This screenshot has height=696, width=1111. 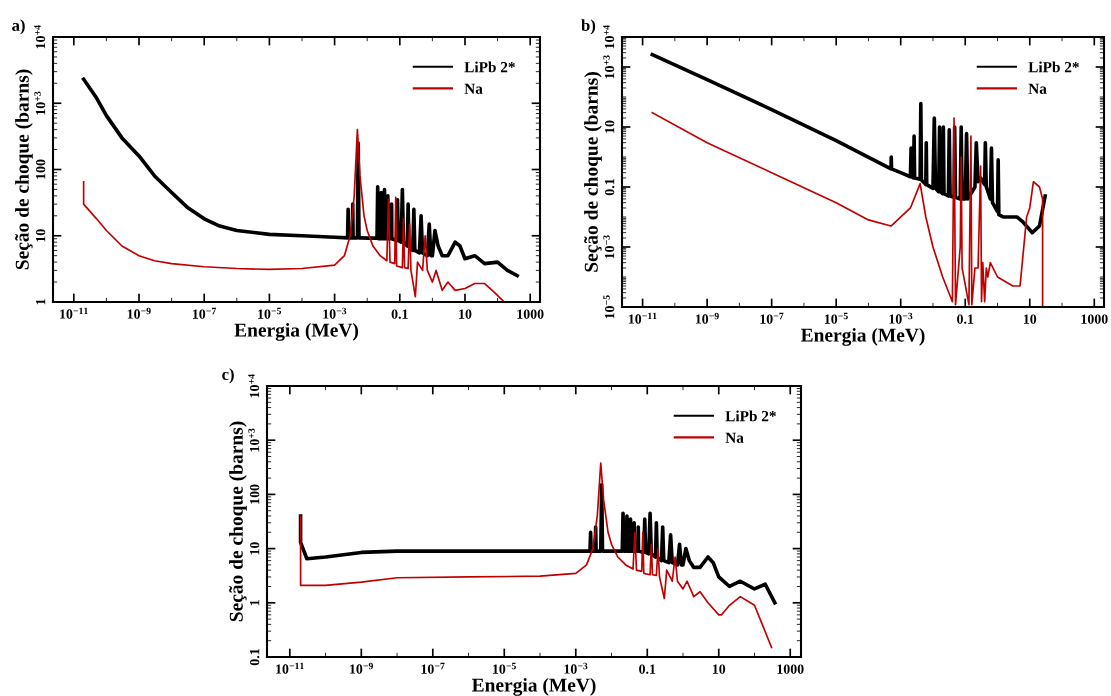 I want to click on chart-title: b), so click(x=588, y=27).